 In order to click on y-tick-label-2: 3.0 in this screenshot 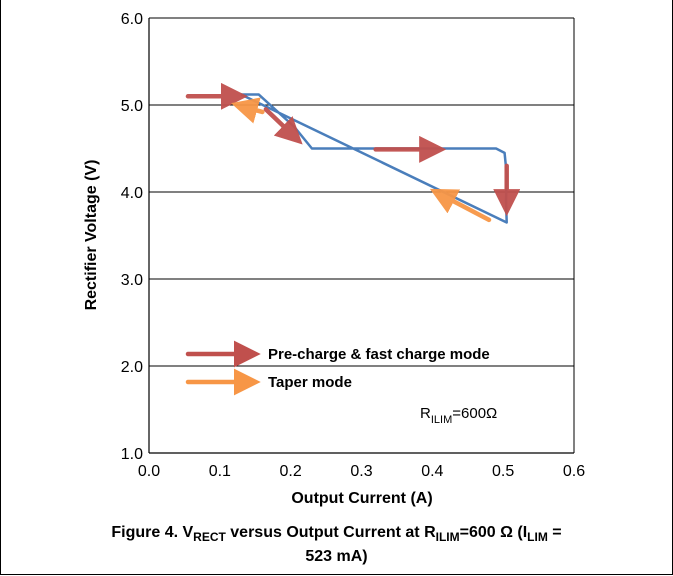, I will do `click(132, 280)`.